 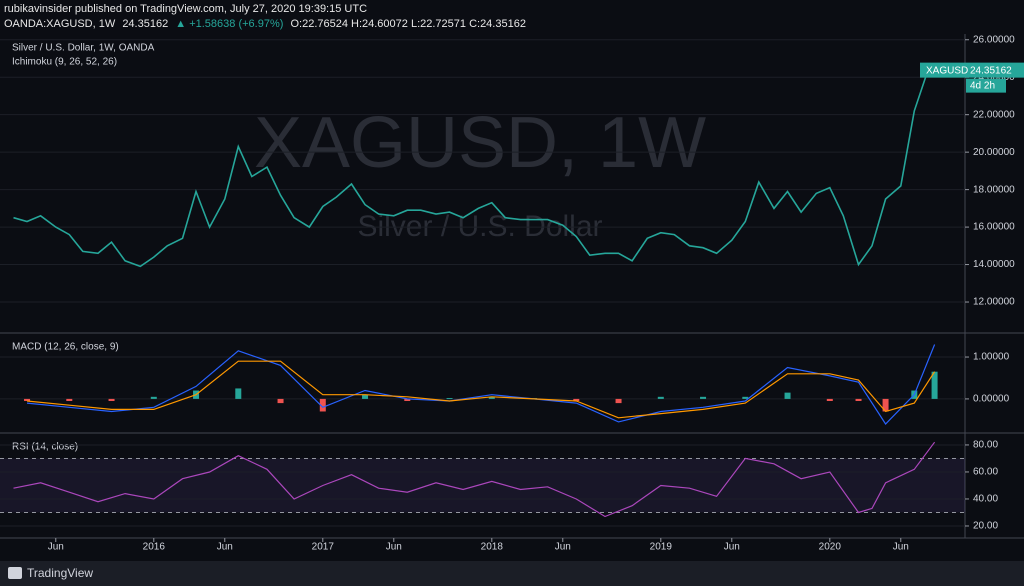 What do you see at coordinates (994, 152) in the screenshot?
I see `y-tick-label: 20.00000` at bounding box center [994, 152].